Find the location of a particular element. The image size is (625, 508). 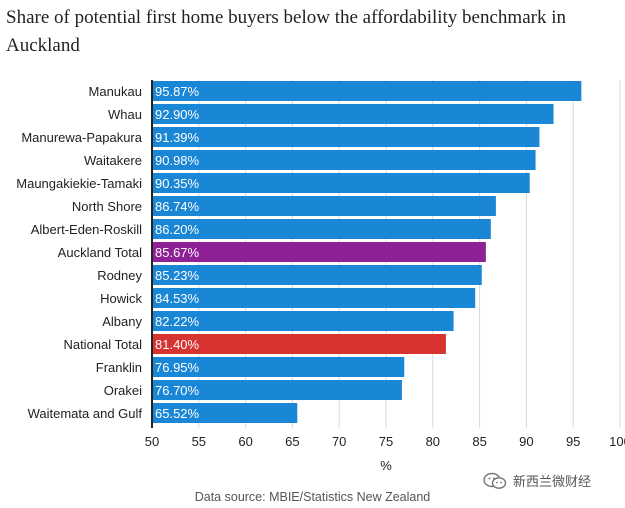

x-axis-label: % is located at coordinates (386, 465).